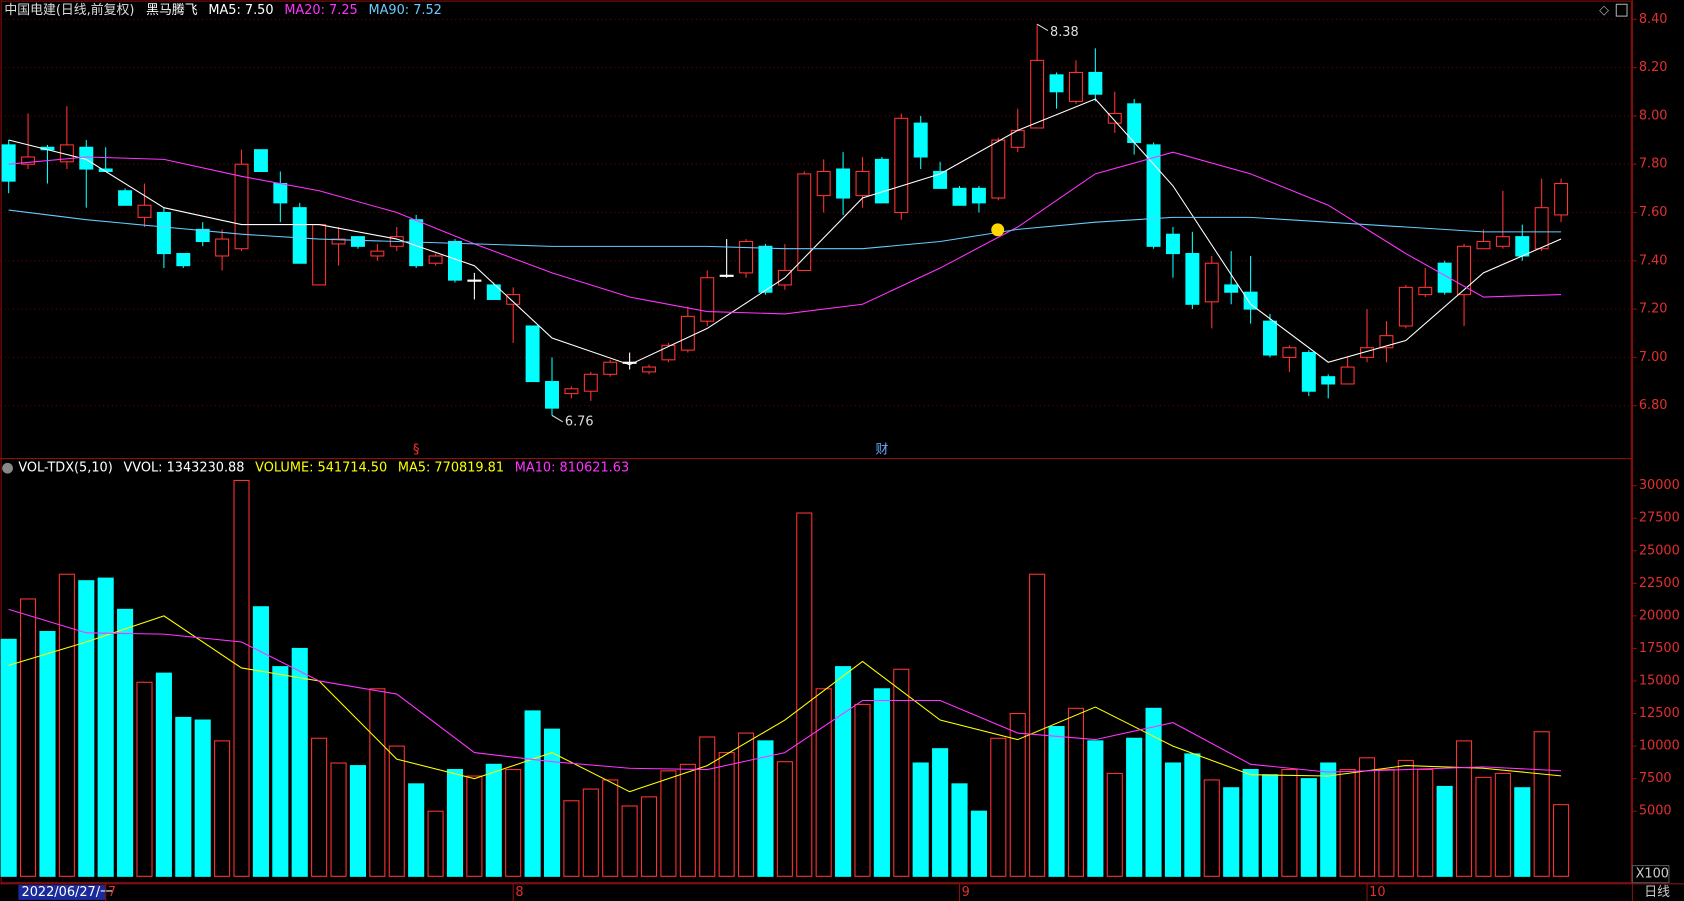 The width and height of the screenshot is (1684, 901). I want to click on min-label: 6.76, so click(579, 421).